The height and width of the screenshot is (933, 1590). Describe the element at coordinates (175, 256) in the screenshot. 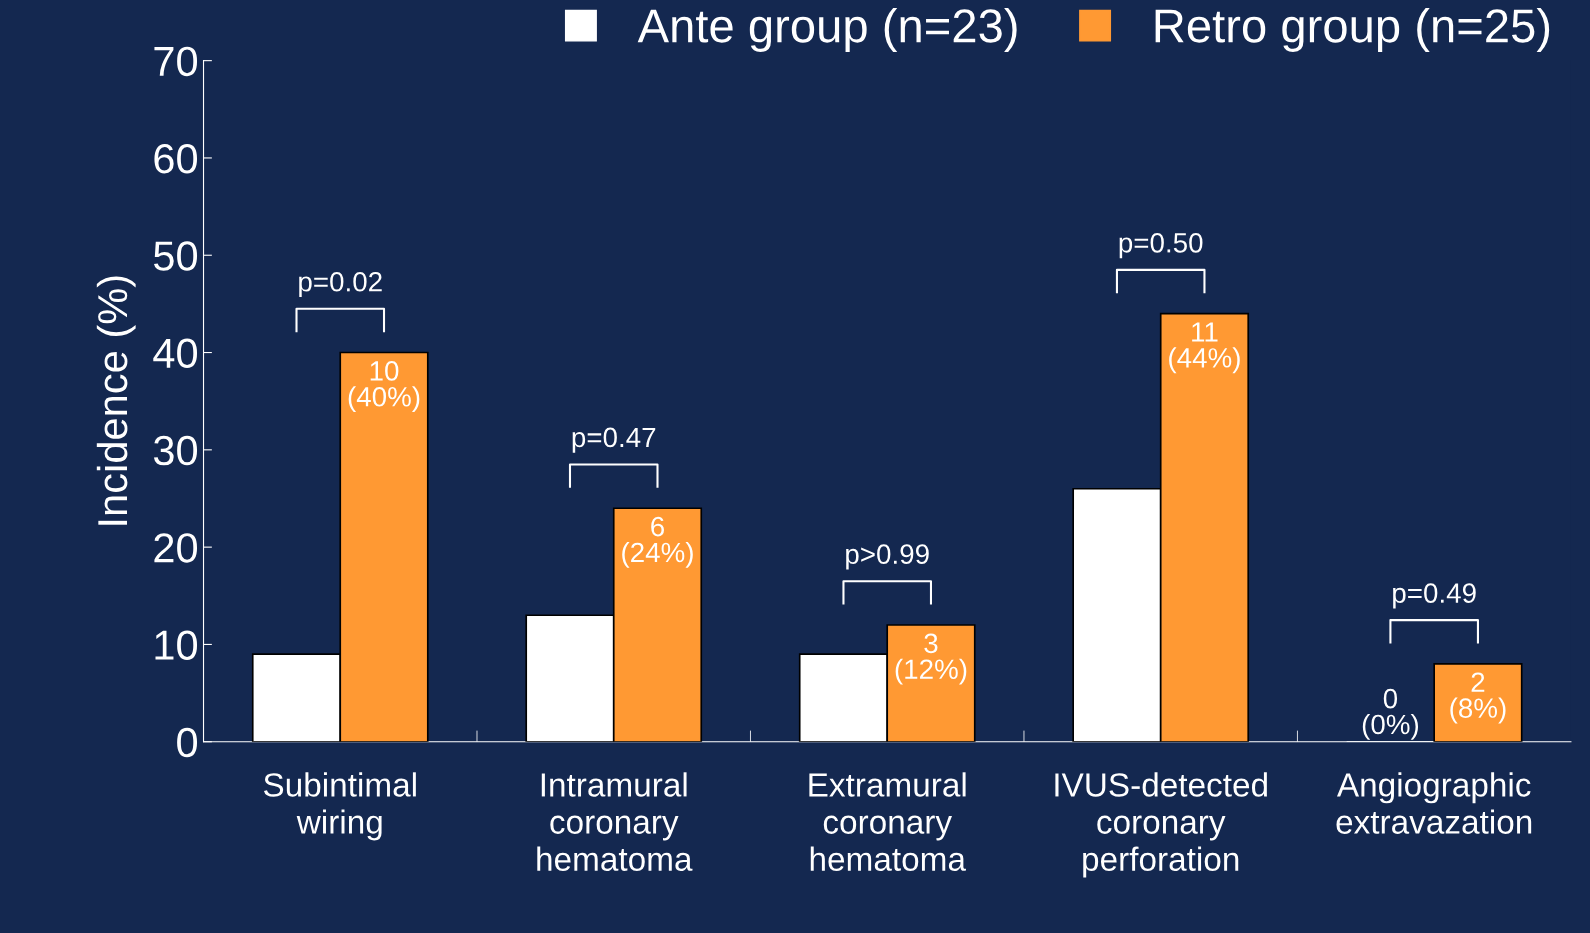

I see `y-tick-label: 50` at that location.